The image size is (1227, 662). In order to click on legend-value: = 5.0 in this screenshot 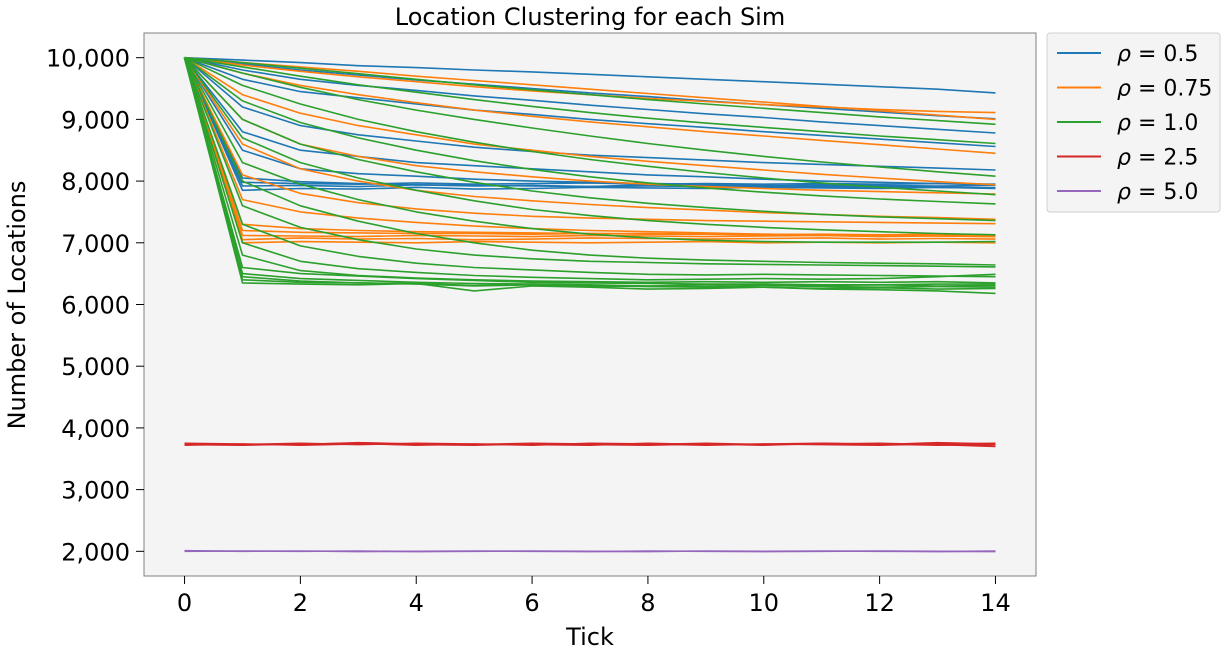, I will do `click(1164, 192)`.